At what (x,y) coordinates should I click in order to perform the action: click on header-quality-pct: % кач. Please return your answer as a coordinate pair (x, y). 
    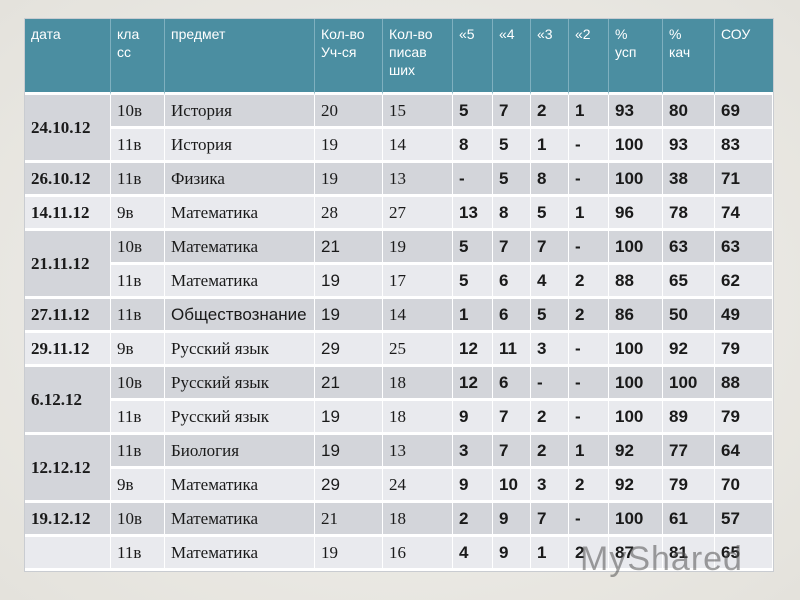
    Looking at the image, I should click on (689, 57).